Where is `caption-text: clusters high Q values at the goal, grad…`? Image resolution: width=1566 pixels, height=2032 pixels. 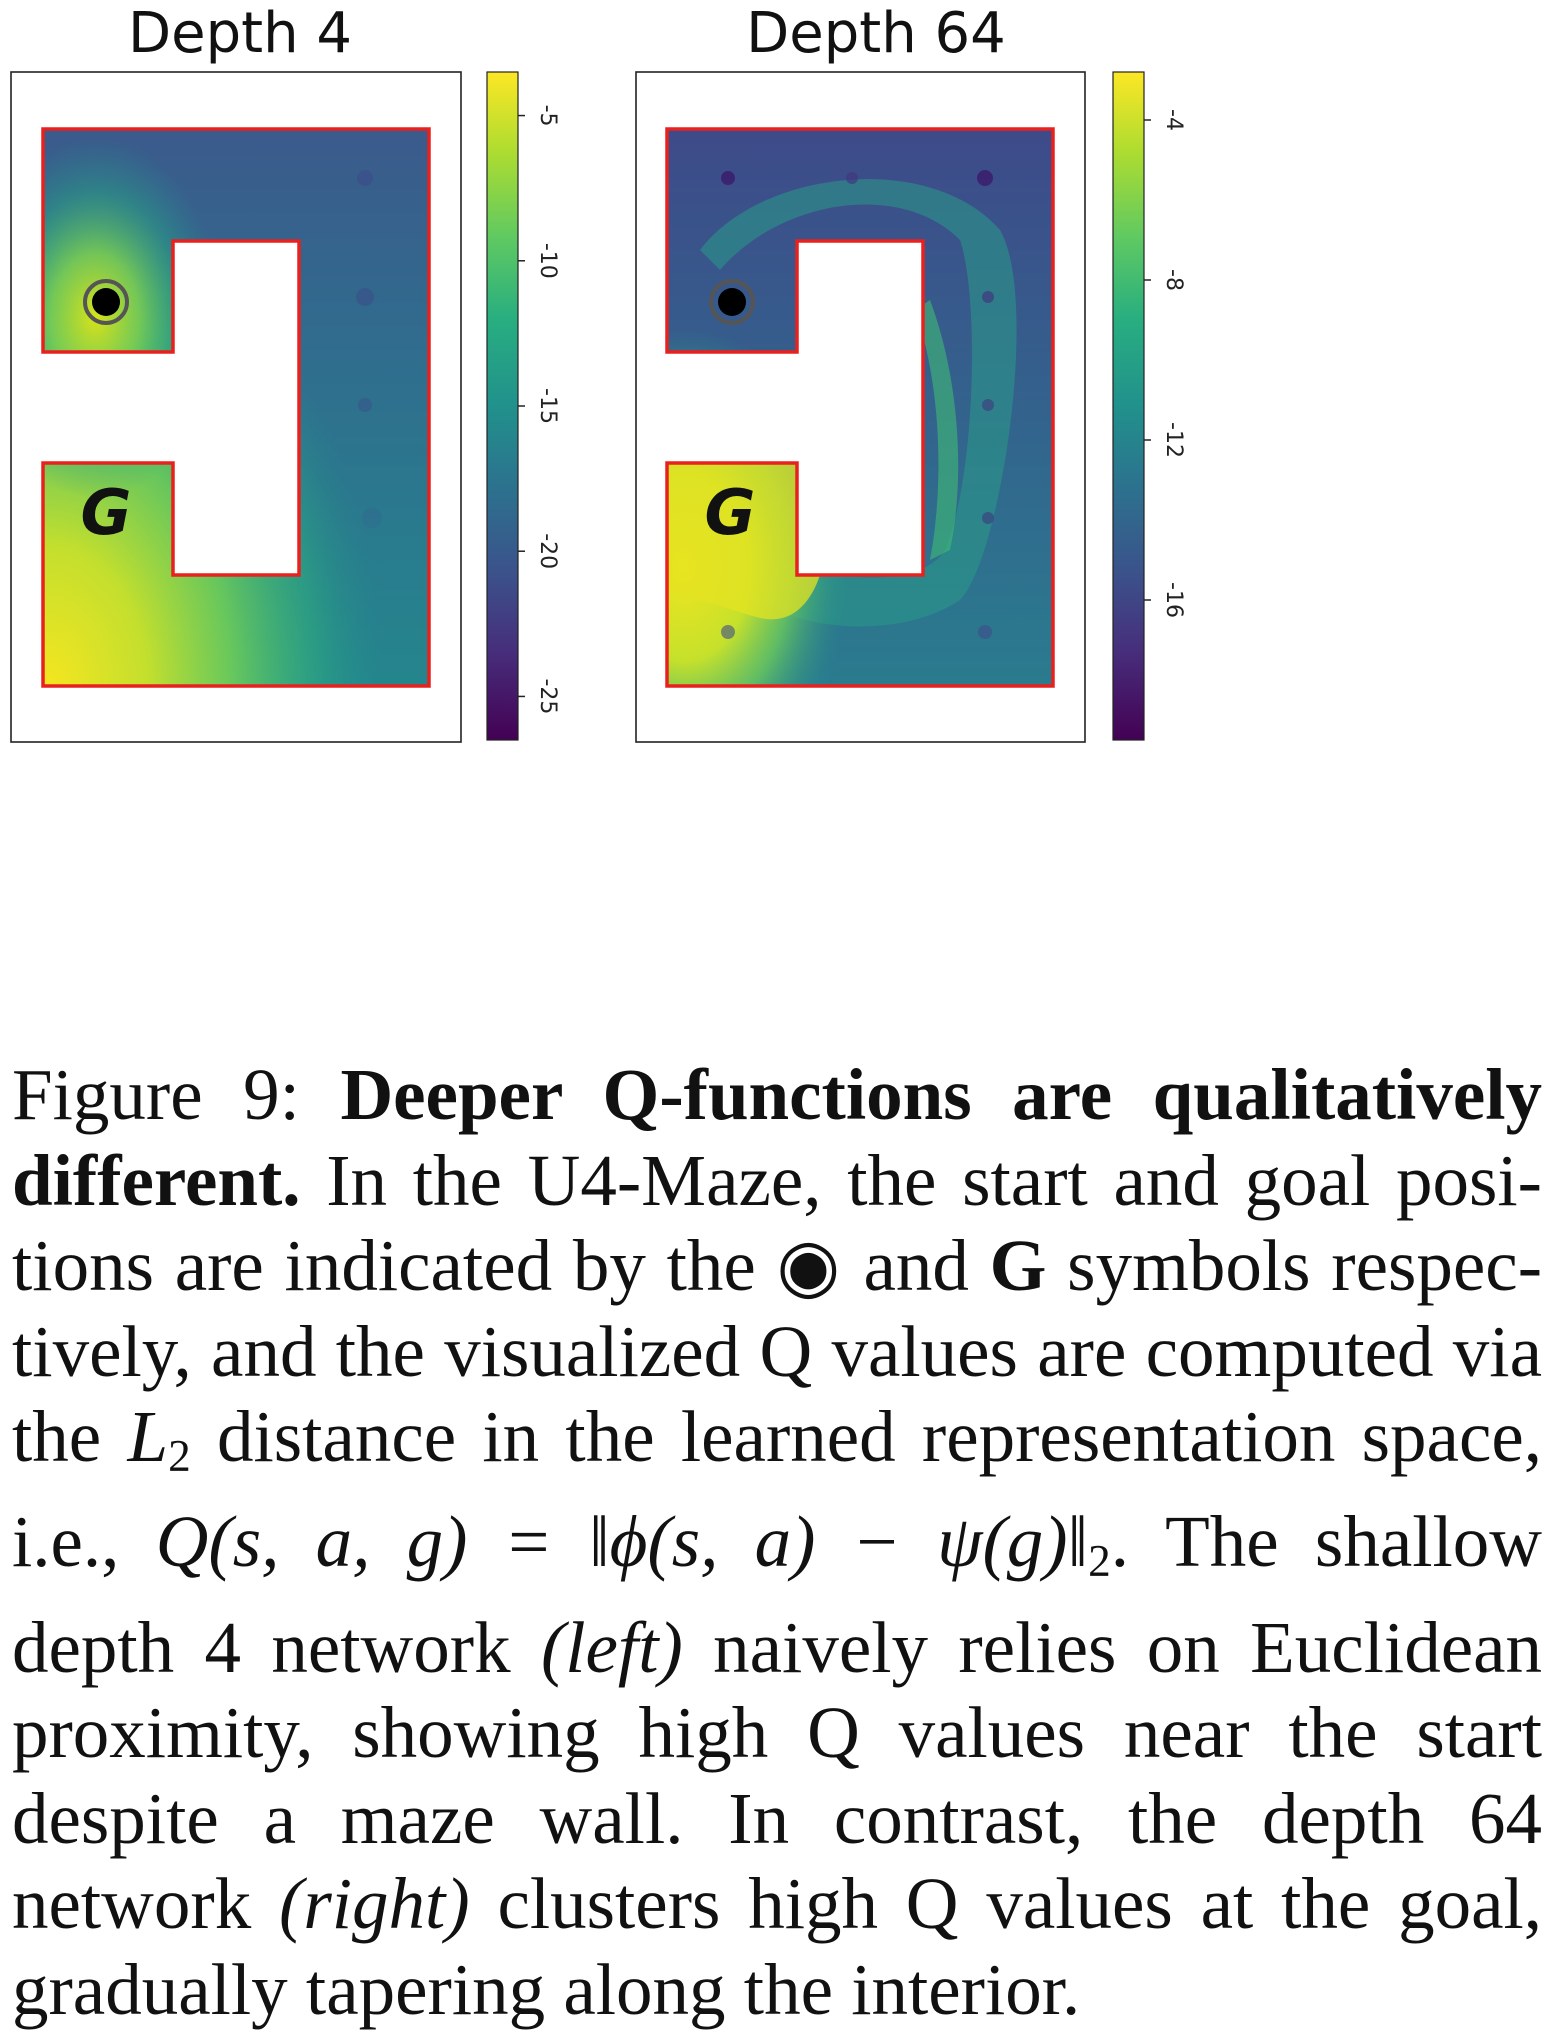
caption-text: clusters high Q values at the goal, grad… is located at coordinates (777, 1946).